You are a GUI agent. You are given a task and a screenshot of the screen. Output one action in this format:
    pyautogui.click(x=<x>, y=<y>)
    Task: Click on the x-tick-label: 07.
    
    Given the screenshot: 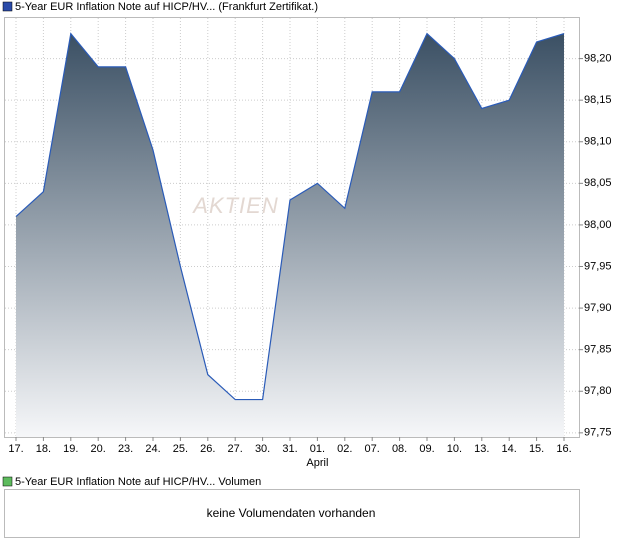 What is the action you would take?
    pyautogui.click(x=372, y=449)
    